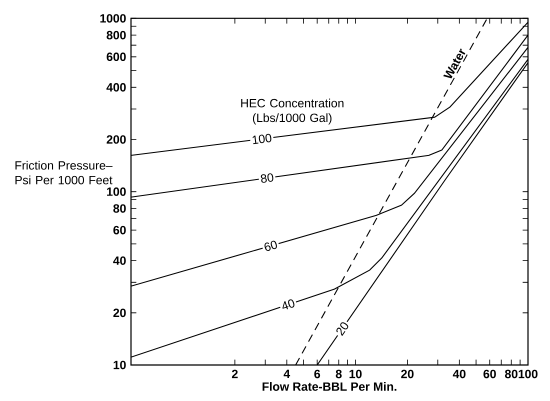 This screenshot has height=401, width=550. Describe the element at coordinates (119, 208) in the screenshot. I see `y-tick-label: 80` at that location.